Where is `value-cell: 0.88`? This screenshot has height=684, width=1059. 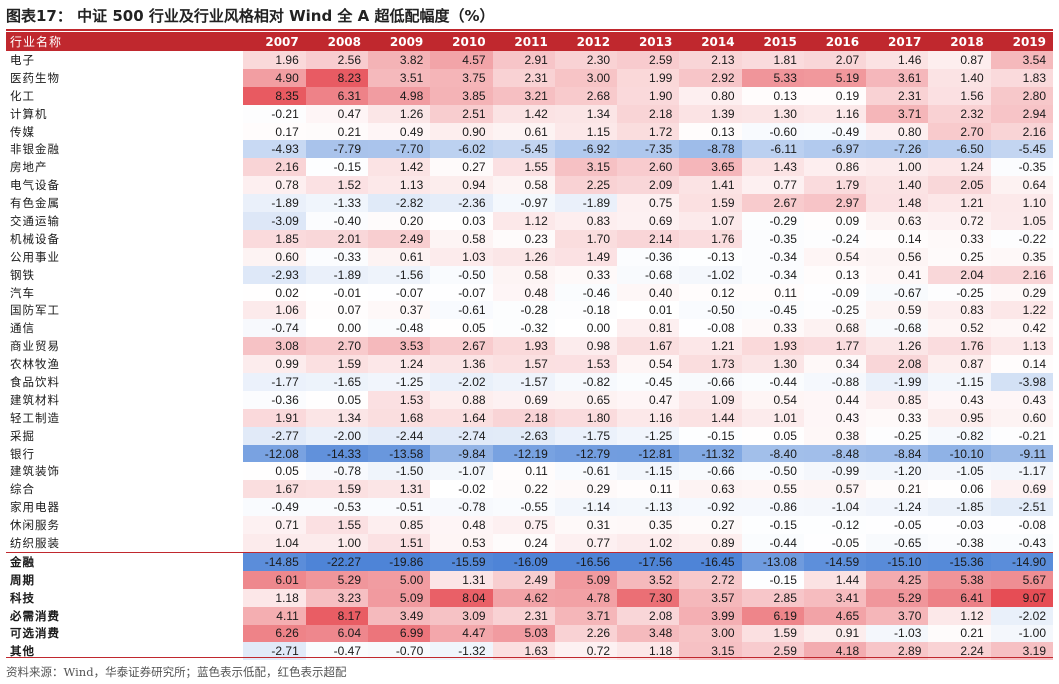 value-cell: 0.88 is located at coordinates (461, 399).